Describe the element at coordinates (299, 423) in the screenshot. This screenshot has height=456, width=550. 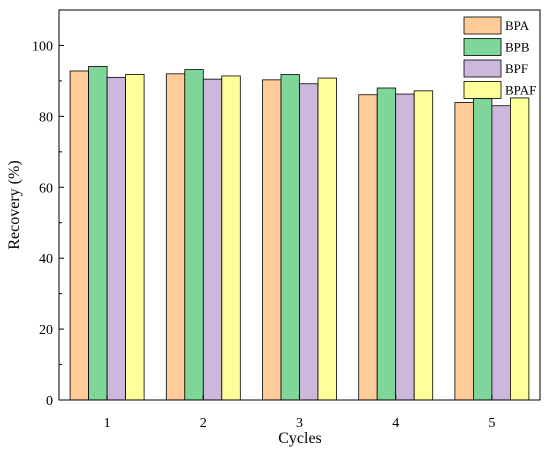
I see `x-tick-label: 3` at that location.